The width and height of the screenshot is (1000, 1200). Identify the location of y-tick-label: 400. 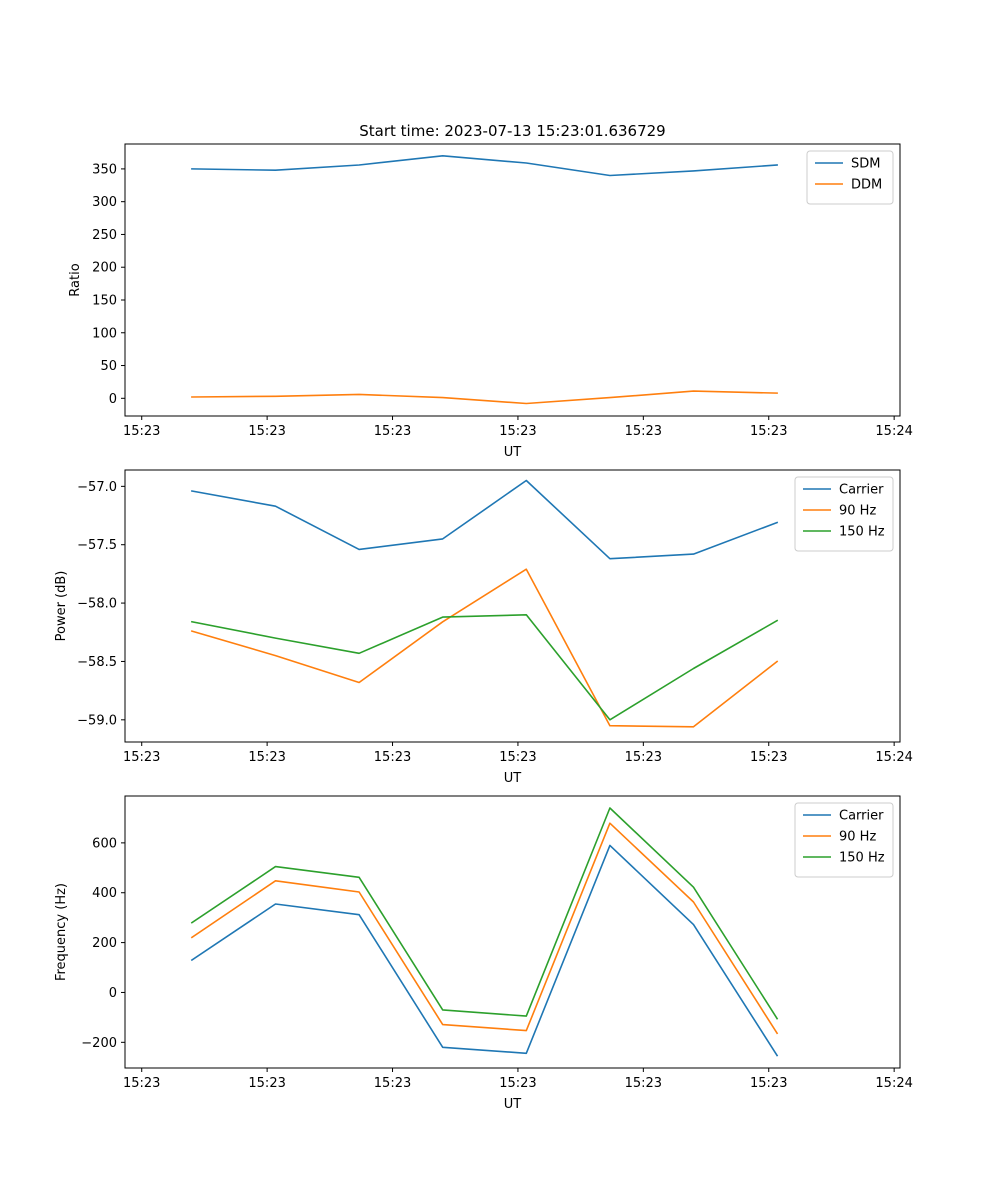
(104, 893).